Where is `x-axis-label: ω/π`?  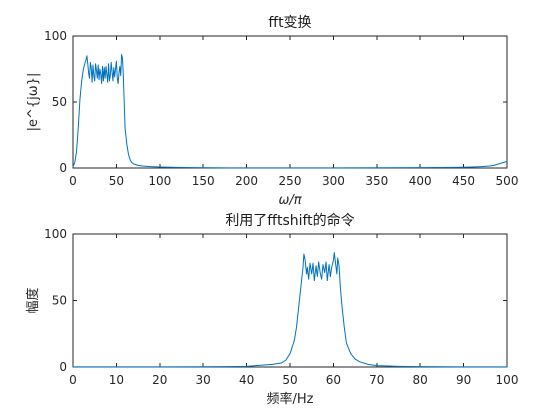
x-axis-label: ω/π is located at coordinates (289, 200).